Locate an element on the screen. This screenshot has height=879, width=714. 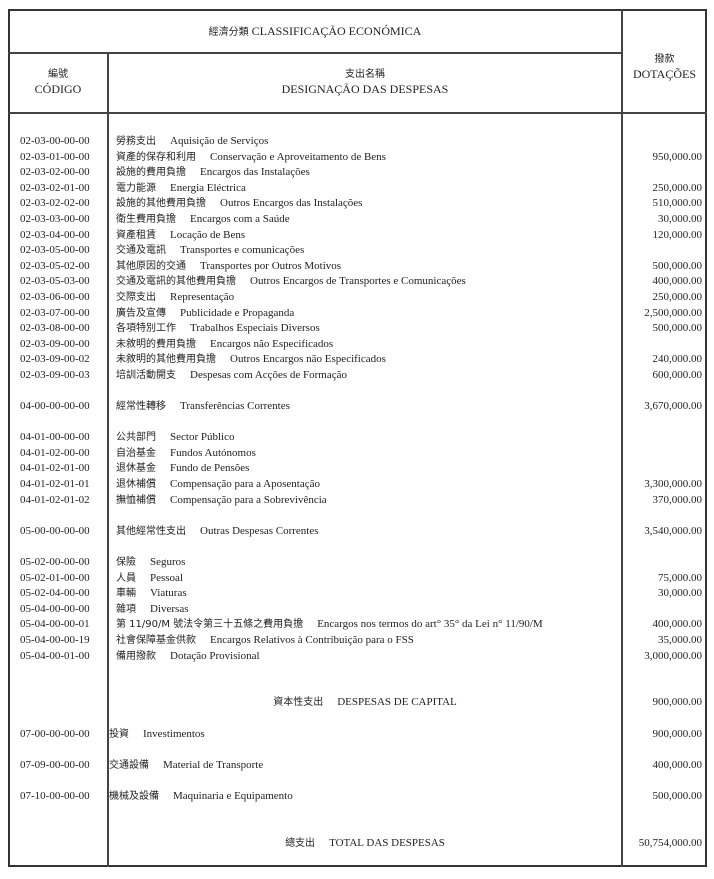
dotacoes-header: 撥款 DOTAÇÕES is located at coordinates (664, 67).